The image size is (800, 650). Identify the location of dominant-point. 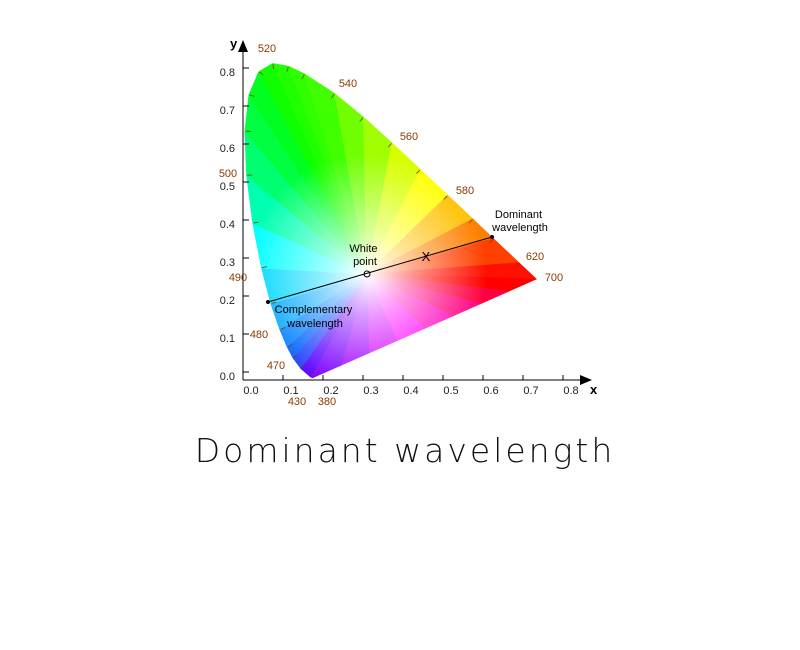
(492, 237).